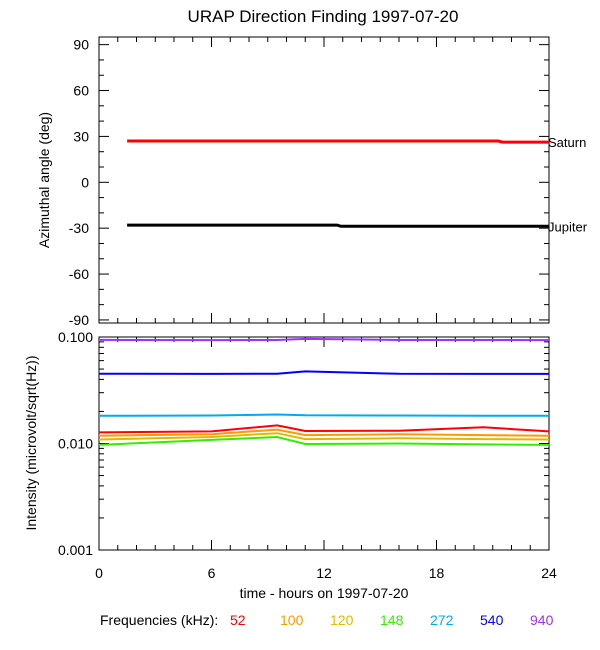 The height and width of the screenshot is (650, 600). What do you see at coordinates (292, 620) in the screenshot?
I see `legend-item-100: 100` at bounding box center [292, 620].